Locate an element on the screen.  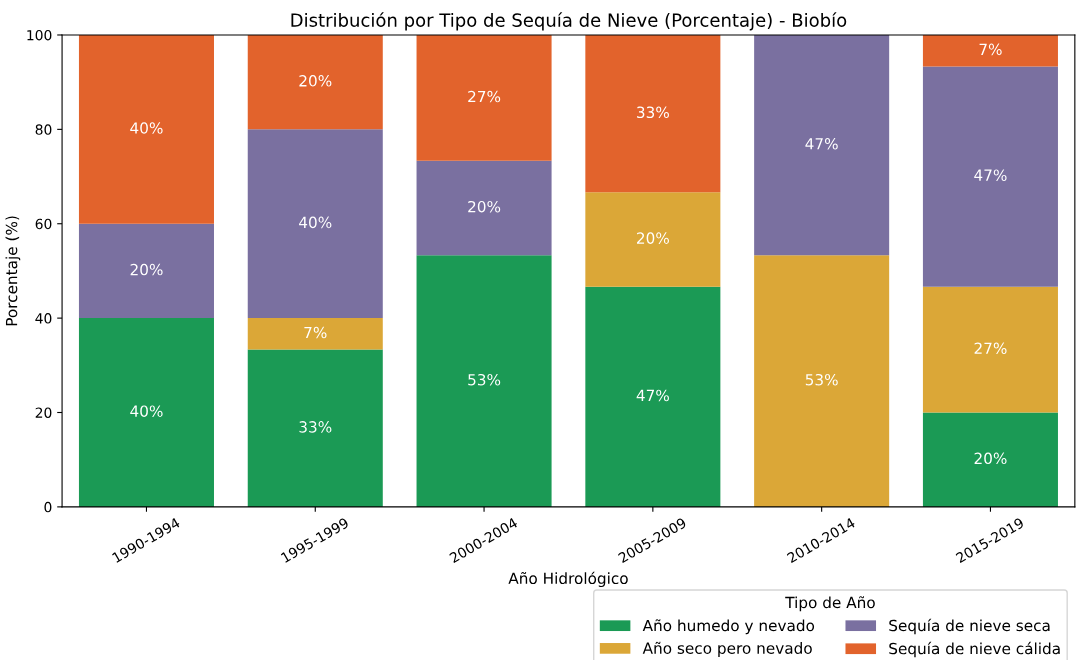
y-tick-label: 40 is located at coordinates (43, 318).